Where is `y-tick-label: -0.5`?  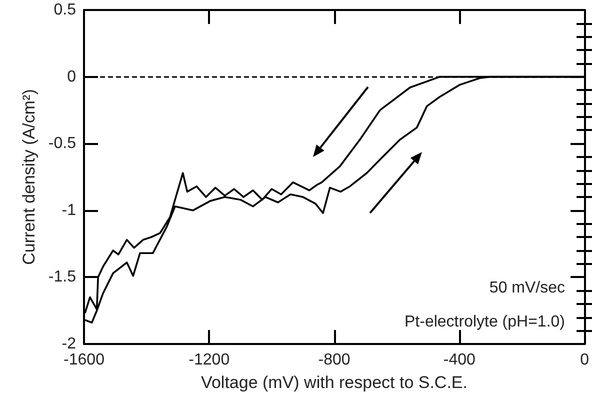
y-tick-label: -0.5 is located at coordinates (62, 143).